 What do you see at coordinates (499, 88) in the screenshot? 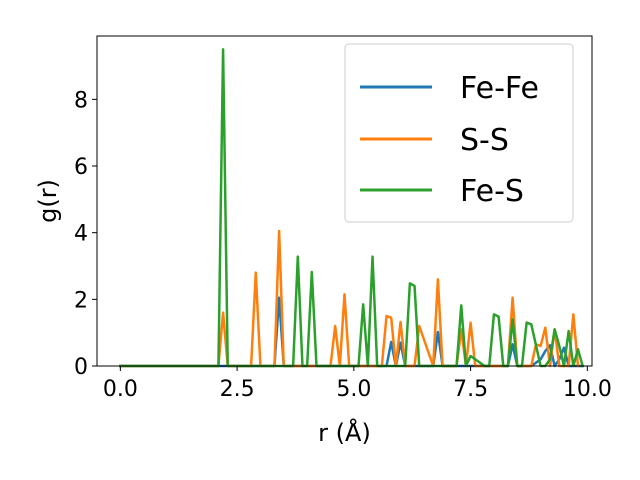
I see `legend-label-fe-fe: Fe-Fe` at bounding box center [499, 88].